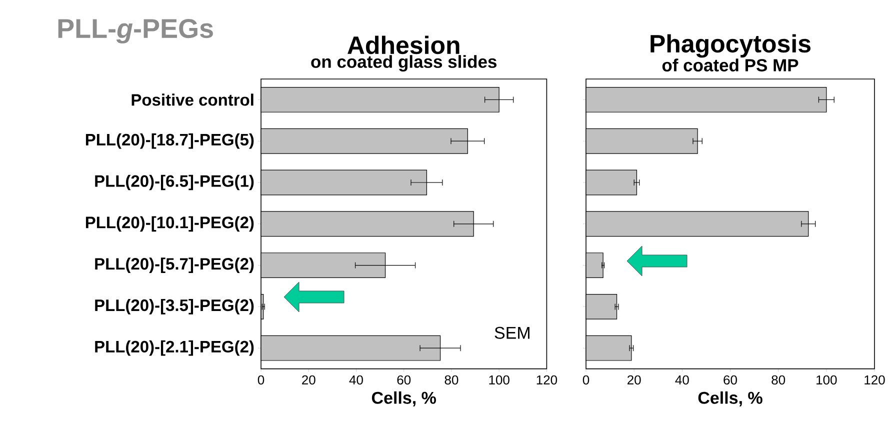 This screenshot has height=433, width=892. What do you see at coordinates (174, 306) in the screenshot?
I see `y-tick-label: PLL(20)-[3.5]-PEG(2)` at bounding box center [174, 306].